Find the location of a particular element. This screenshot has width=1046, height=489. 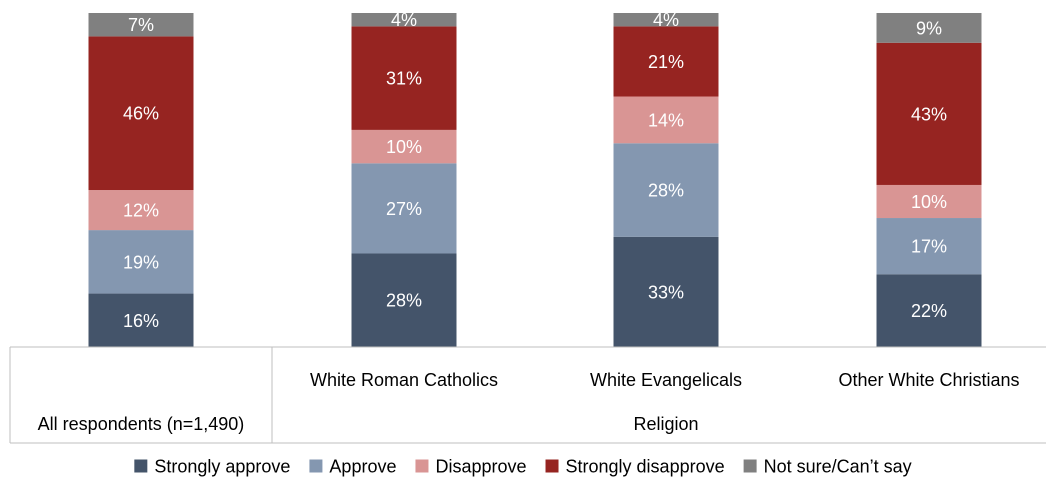

data-label-disapprove-2: 10% is located at coordinates (404, 147).